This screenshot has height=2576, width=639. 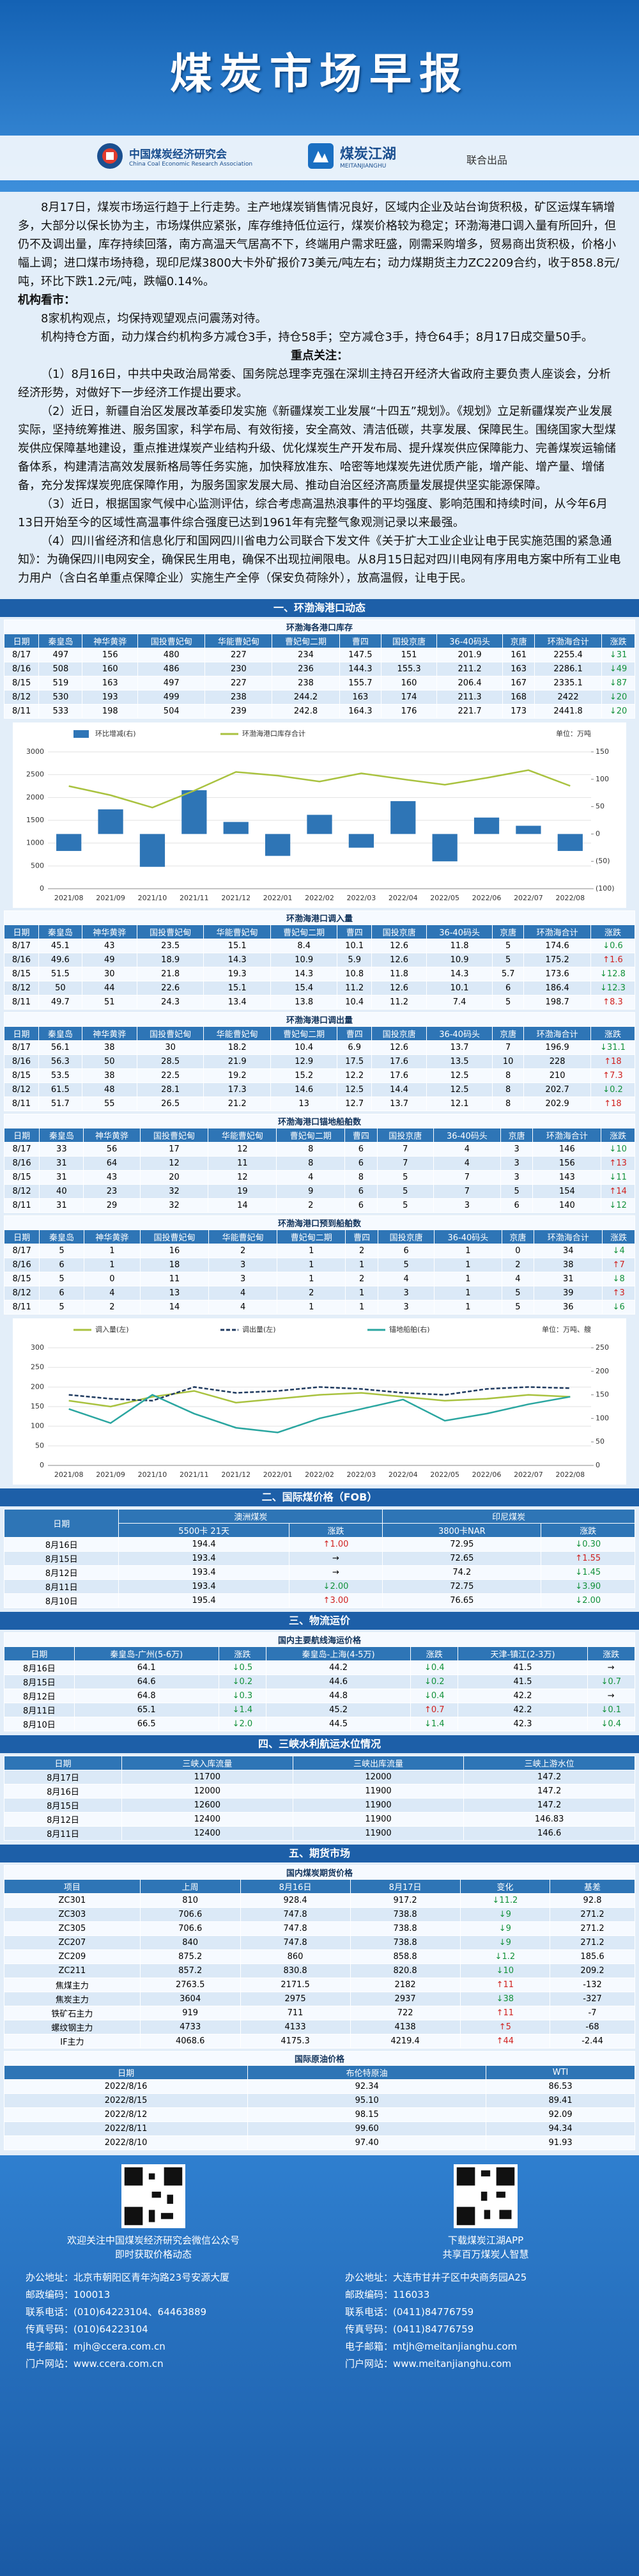 I want to click on x-tick-label: 2021/10, so click(x=152, y=898).